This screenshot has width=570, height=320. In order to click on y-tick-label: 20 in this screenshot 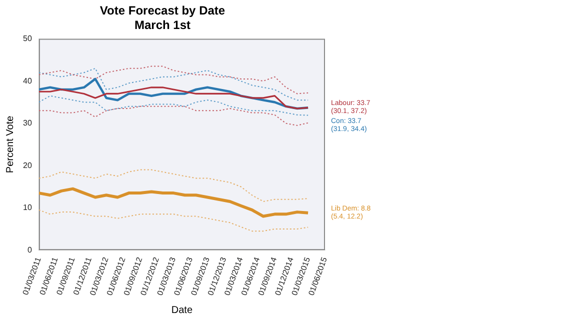, I will do `click(27, 165)`.